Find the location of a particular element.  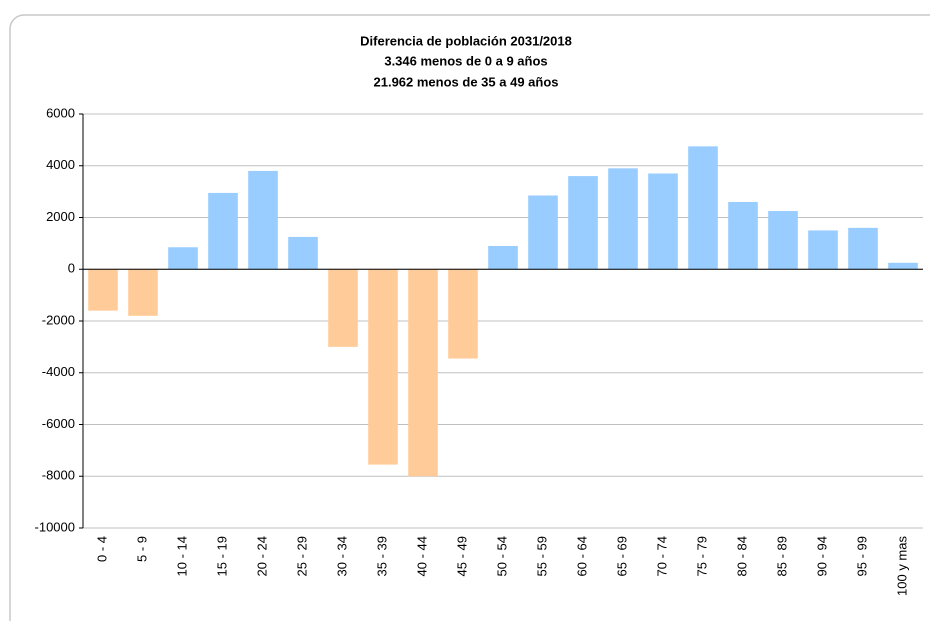

x-tick-label: 10 - 14 is located at coordinates (181, 556).